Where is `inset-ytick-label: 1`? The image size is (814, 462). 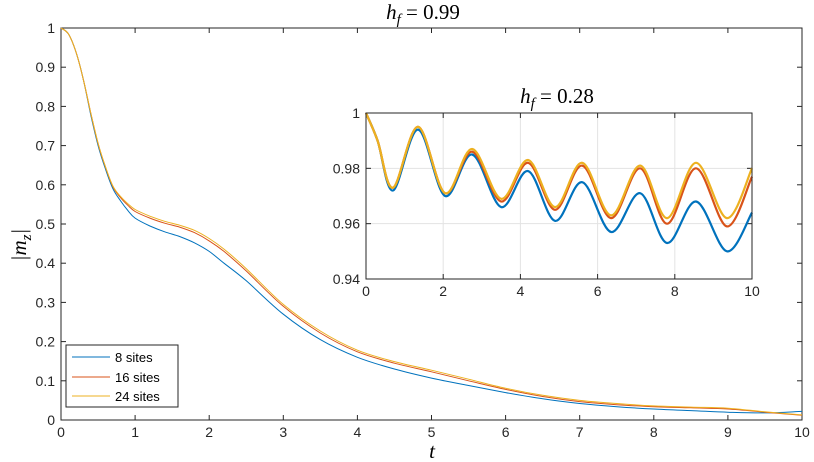 inset-ytick-label: 1 is located at coordinates (356, 113).